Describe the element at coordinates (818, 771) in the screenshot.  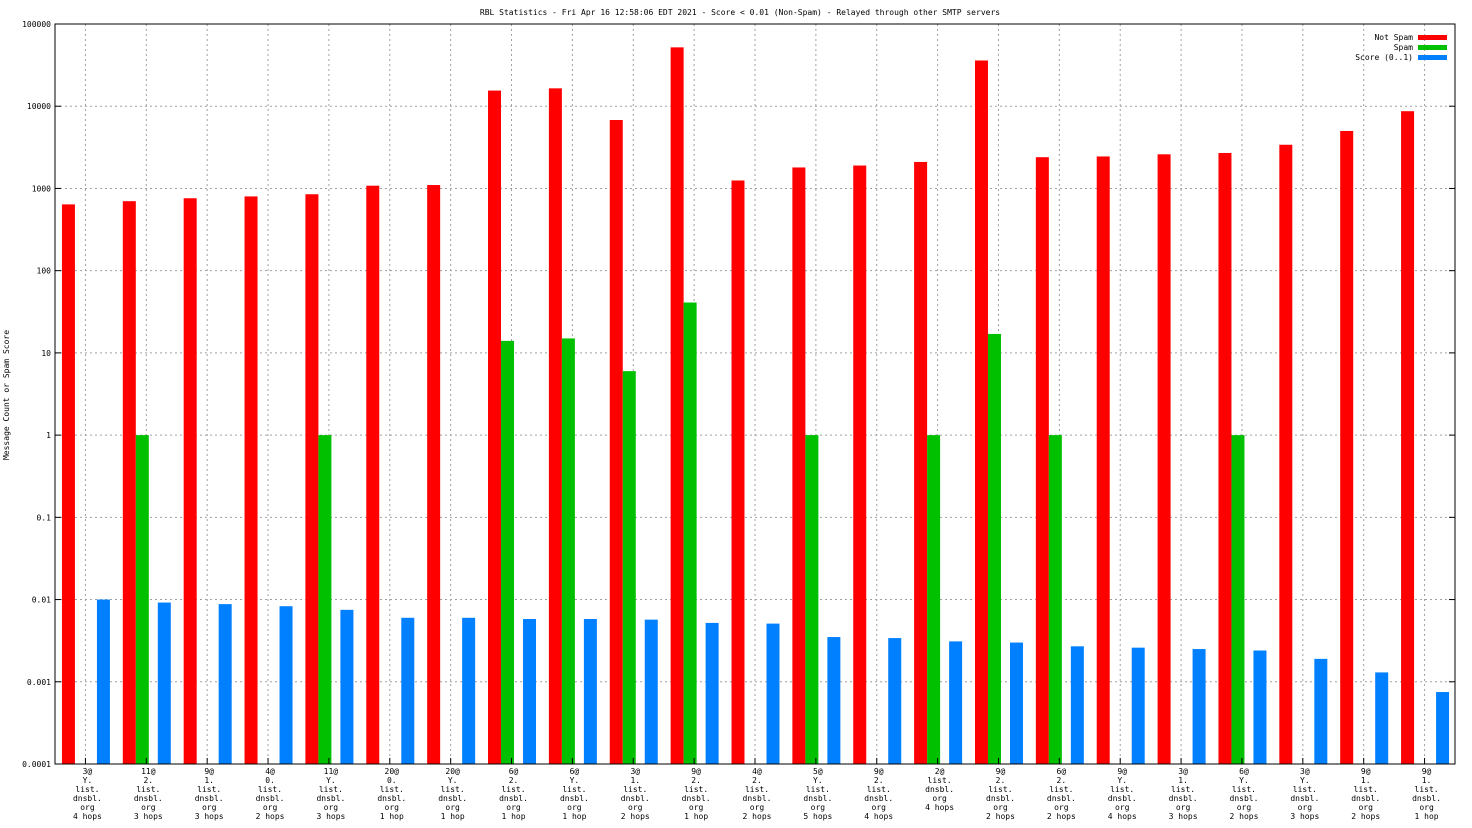
I see `x-tick-label-line: 5@` at that location.